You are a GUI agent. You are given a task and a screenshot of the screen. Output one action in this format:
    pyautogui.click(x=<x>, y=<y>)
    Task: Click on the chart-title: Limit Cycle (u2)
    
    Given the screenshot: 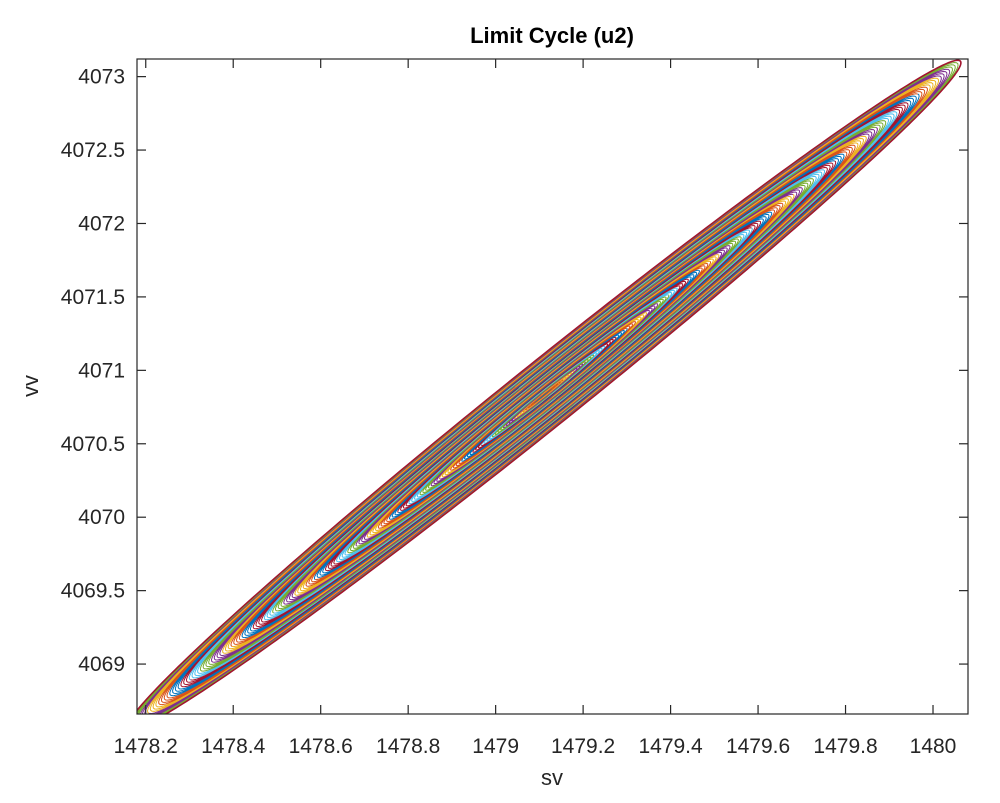 What is the action you would take?
    pyautogui.click(x=552, y=35)
    